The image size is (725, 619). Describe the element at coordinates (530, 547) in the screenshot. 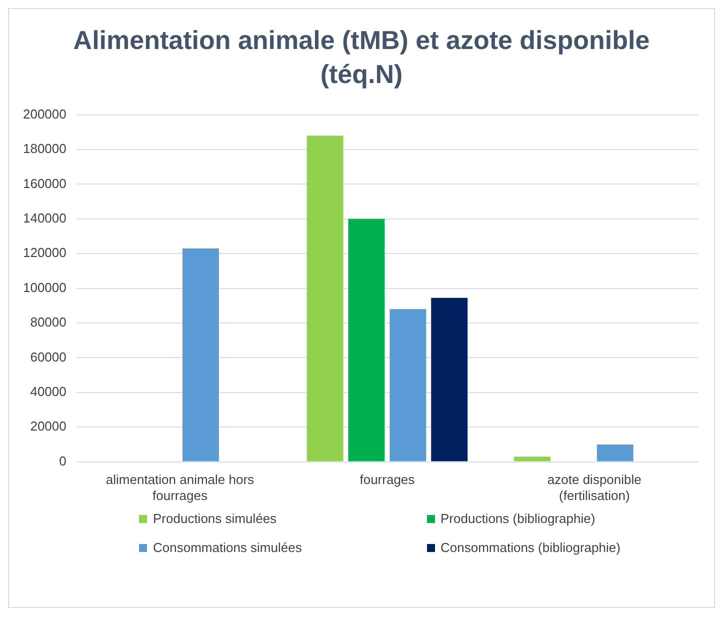

I see `legend-label: Consommations (bibliographie)` at that location.